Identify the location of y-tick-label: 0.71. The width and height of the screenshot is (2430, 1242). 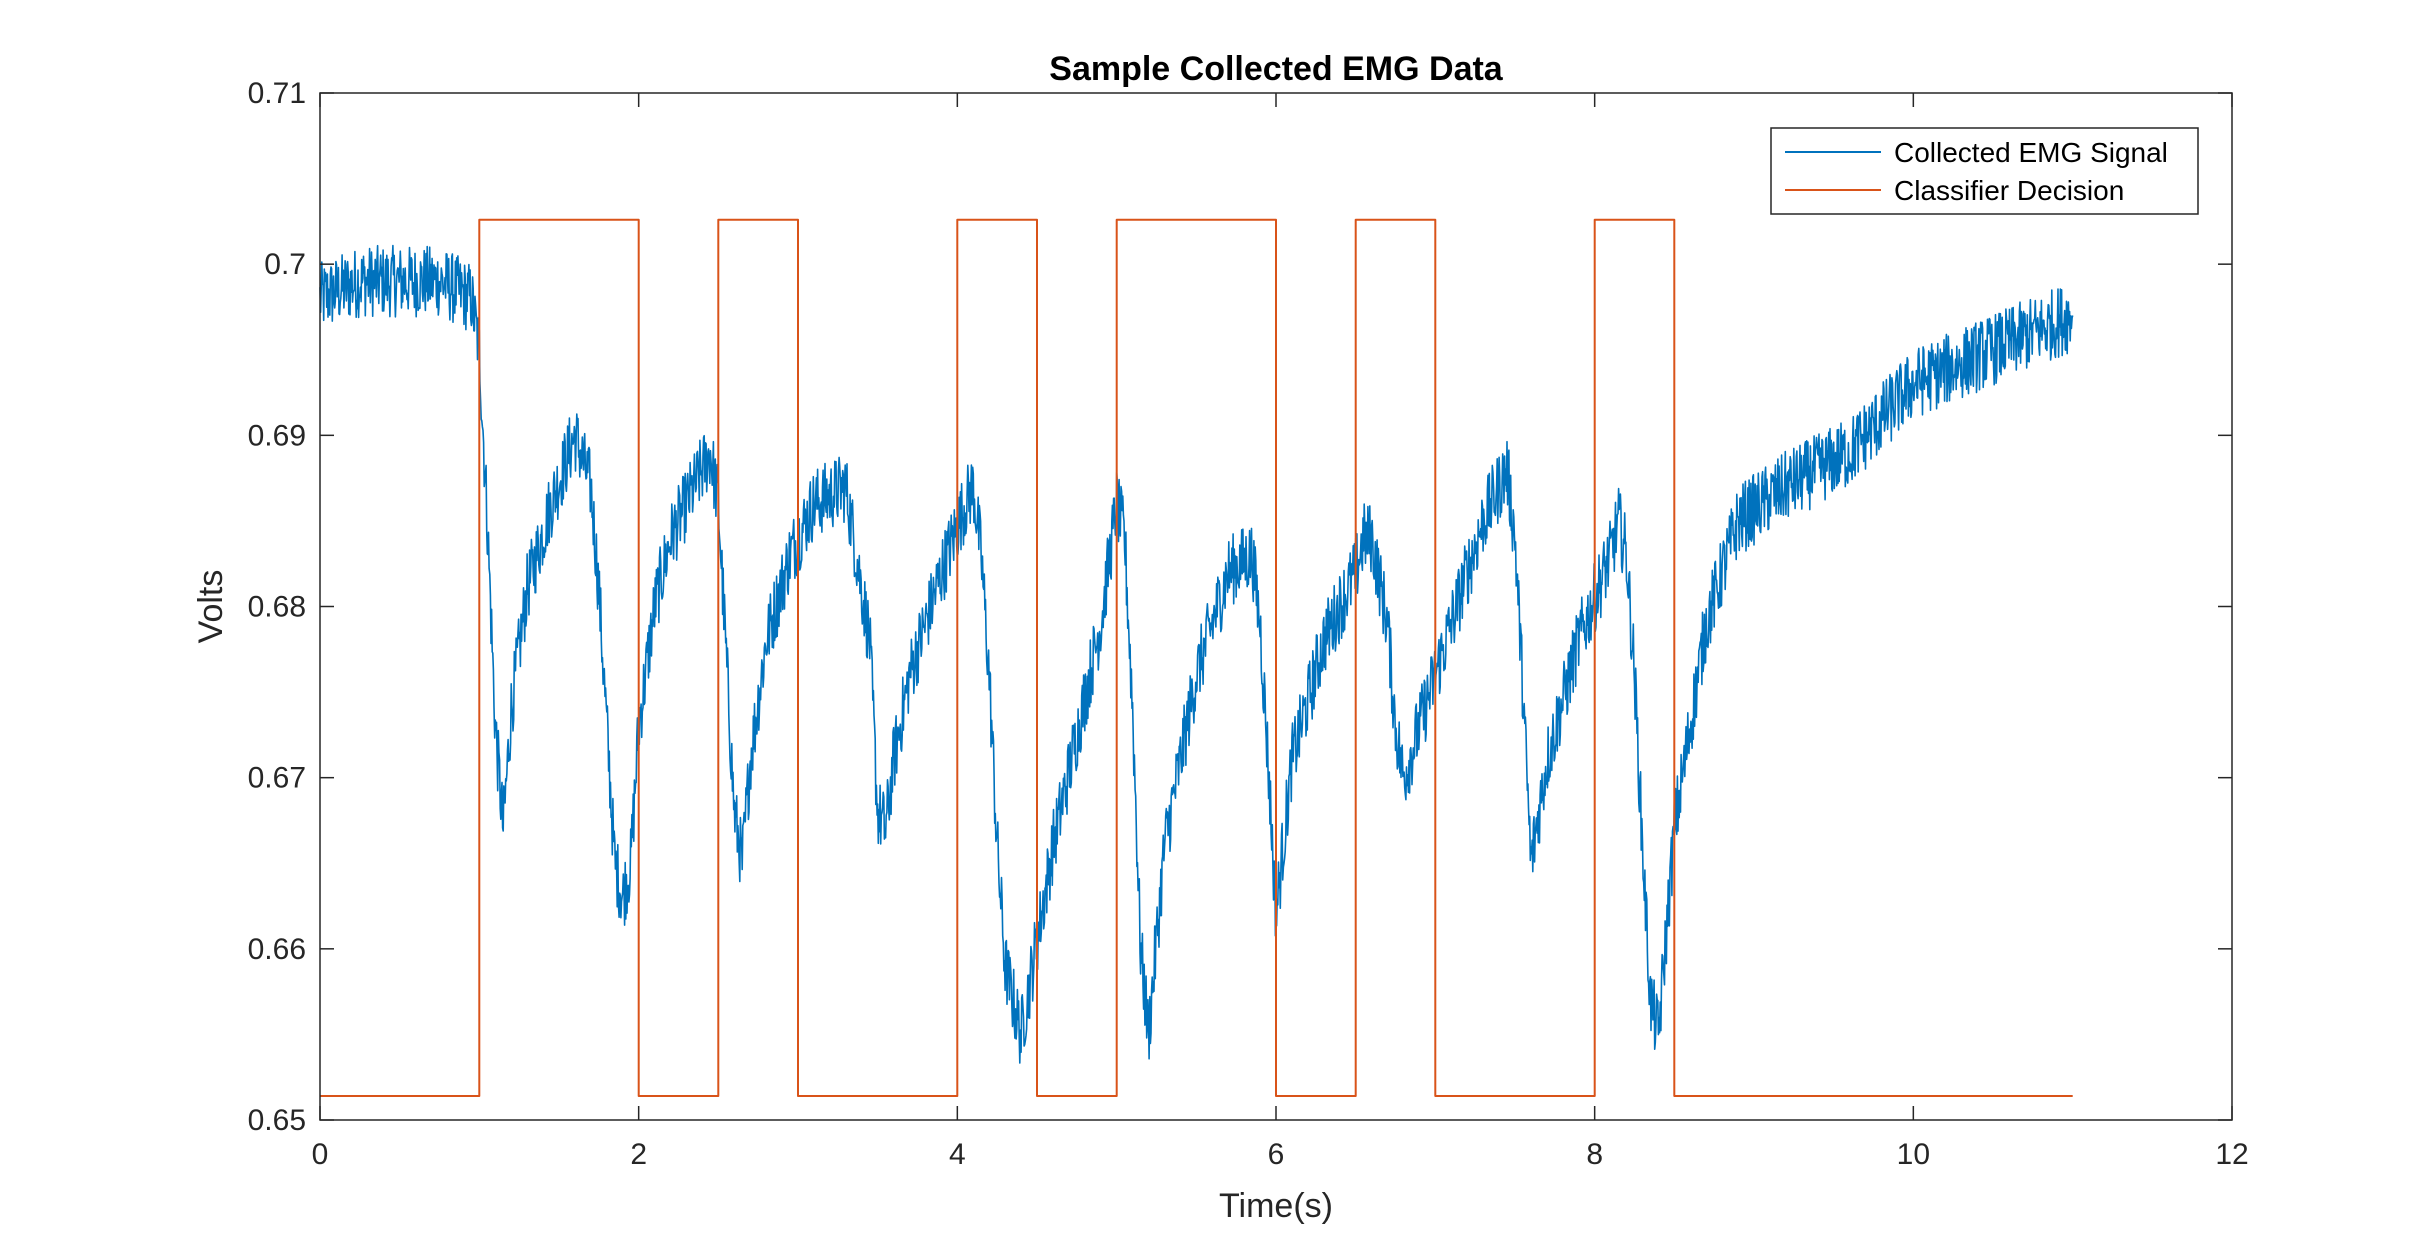
(277, 93).